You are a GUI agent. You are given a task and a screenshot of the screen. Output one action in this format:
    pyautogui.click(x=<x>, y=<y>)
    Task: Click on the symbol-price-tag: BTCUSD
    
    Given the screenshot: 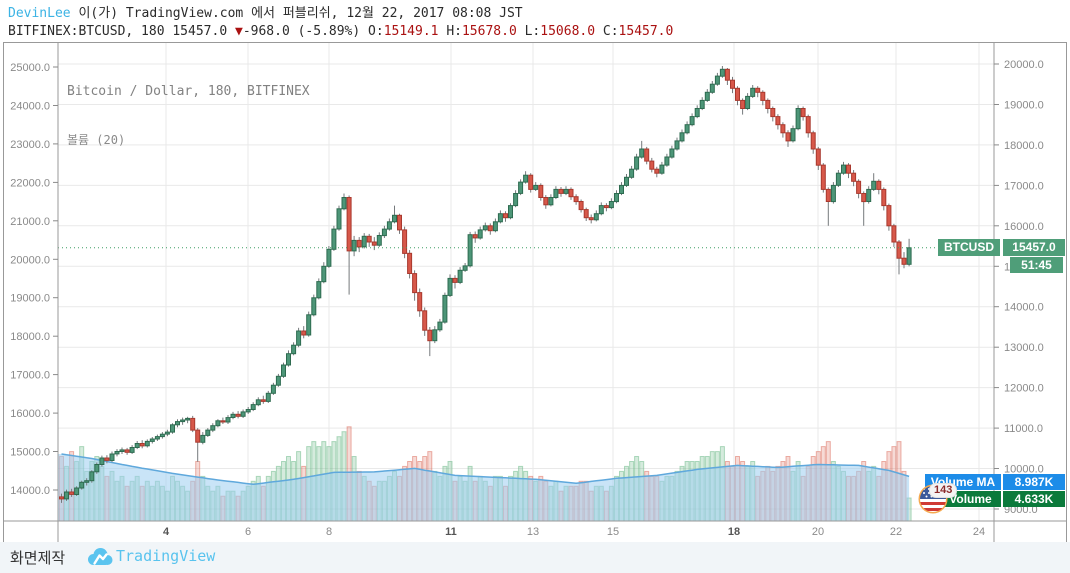 What is the action you would take?
    pyautogui.click(x=969, y=247)
    